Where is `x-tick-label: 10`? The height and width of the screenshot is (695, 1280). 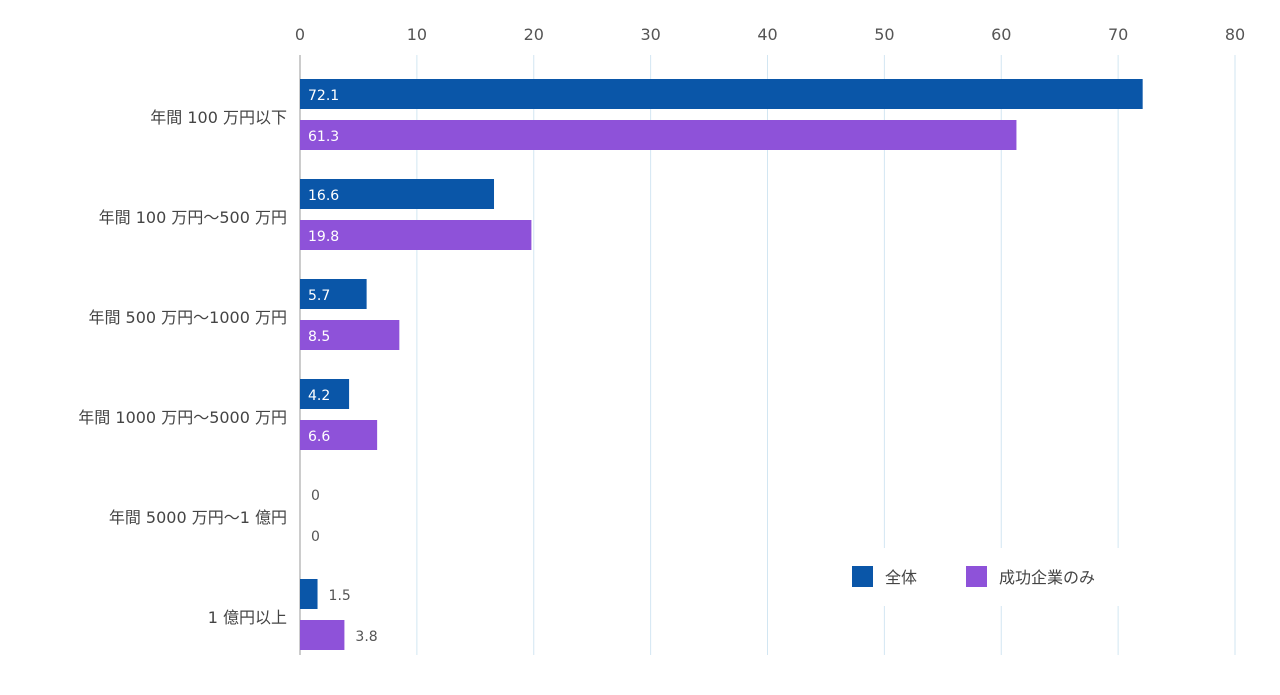 x-tick-label: 10 is located at coordinates (417, 34).